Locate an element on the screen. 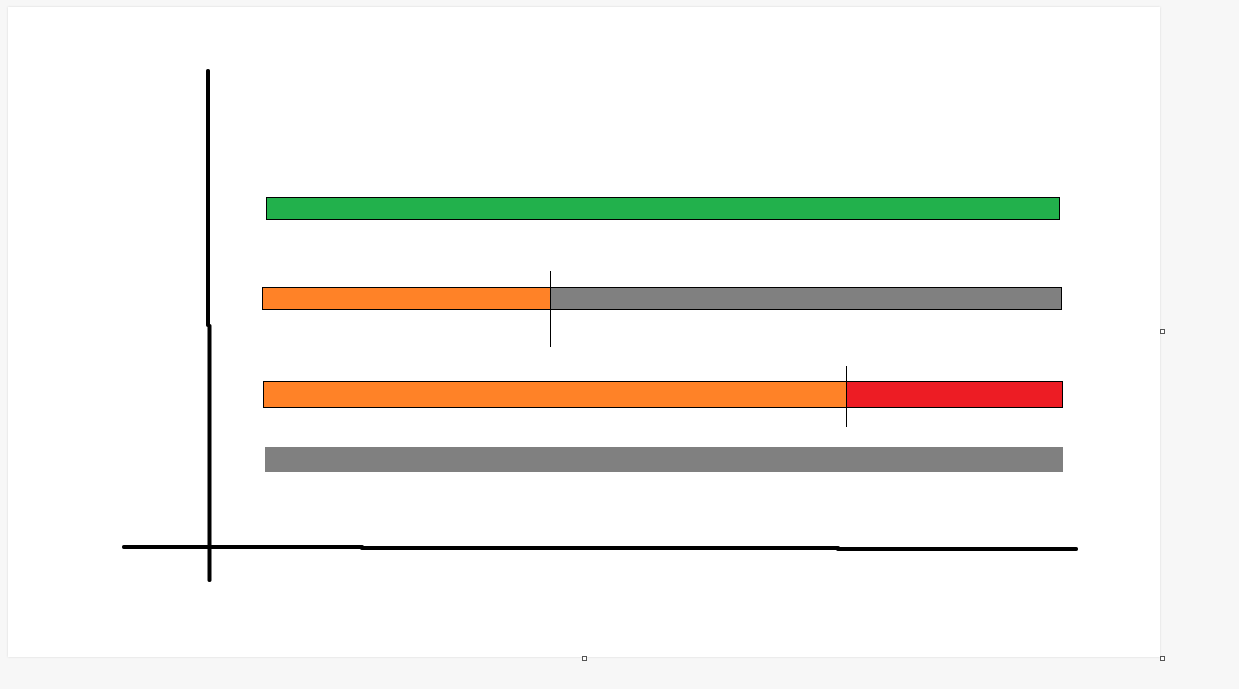 The height and width of the screenshot is (689, 1239). red-bar is located at coordinates (954, 394).